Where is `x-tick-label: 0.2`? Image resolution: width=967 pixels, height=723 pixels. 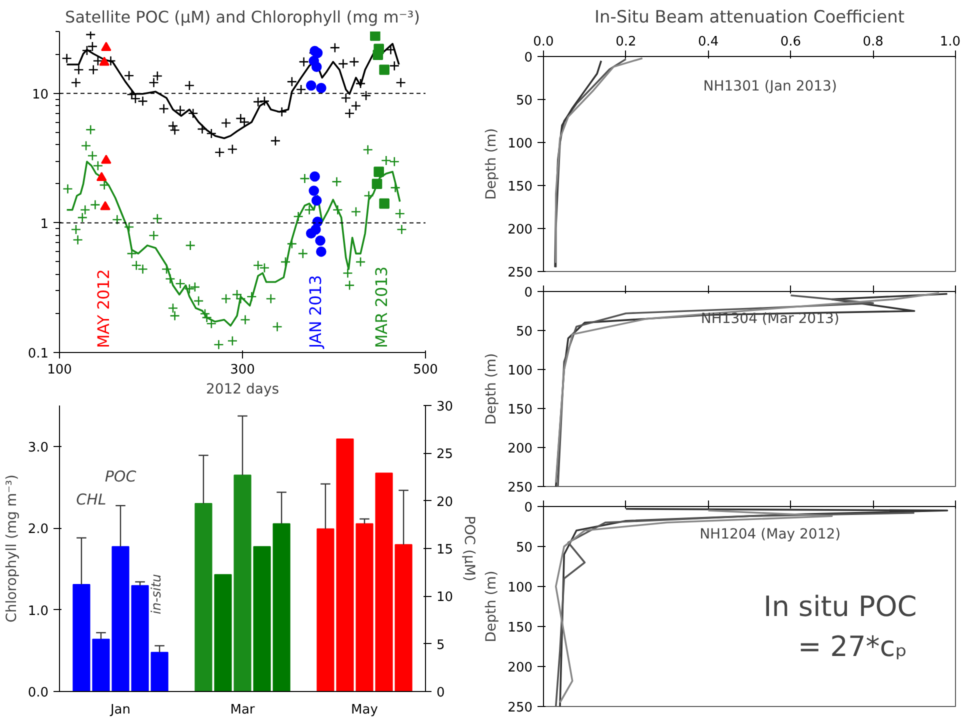
x-tick-label: 0.2 is located at coordinates (626, 42).